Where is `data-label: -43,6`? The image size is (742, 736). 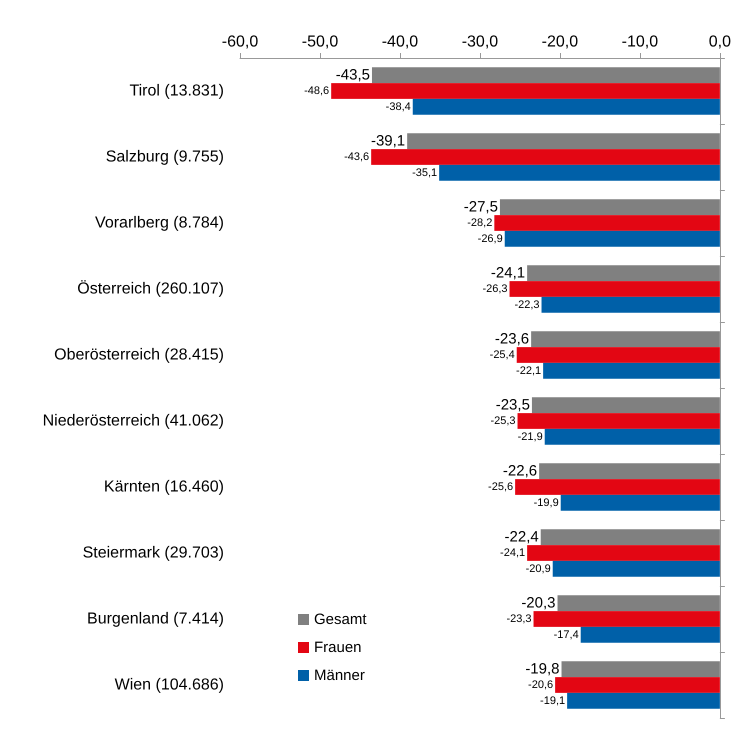 data-label: -43,6 is located at coordinates (357, 157).